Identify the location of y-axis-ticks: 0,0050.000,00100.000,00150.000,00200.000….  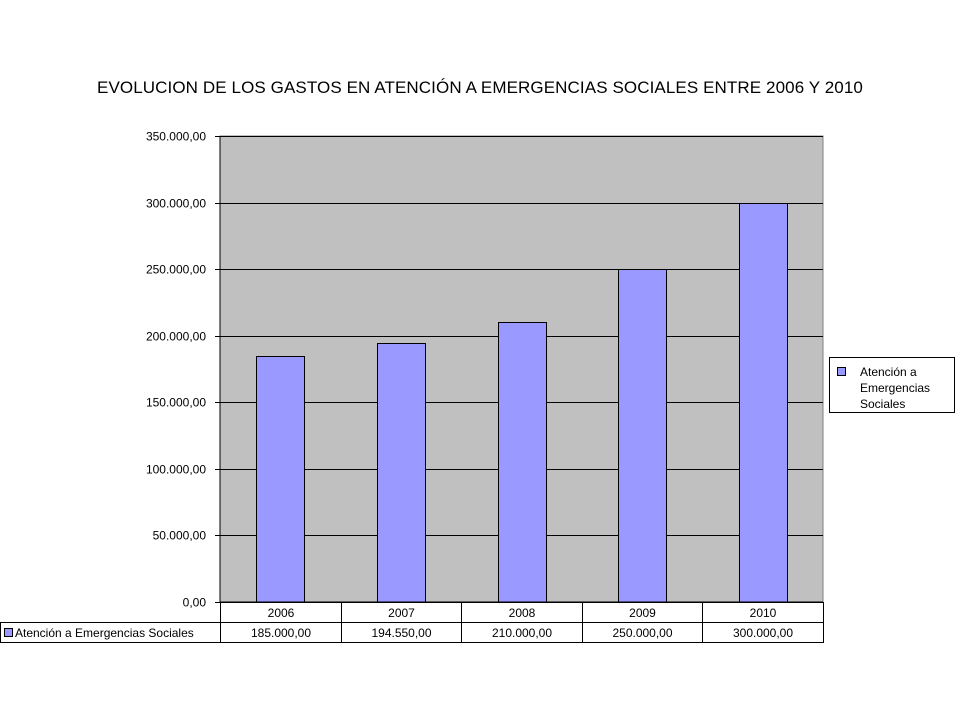
(183, 370).